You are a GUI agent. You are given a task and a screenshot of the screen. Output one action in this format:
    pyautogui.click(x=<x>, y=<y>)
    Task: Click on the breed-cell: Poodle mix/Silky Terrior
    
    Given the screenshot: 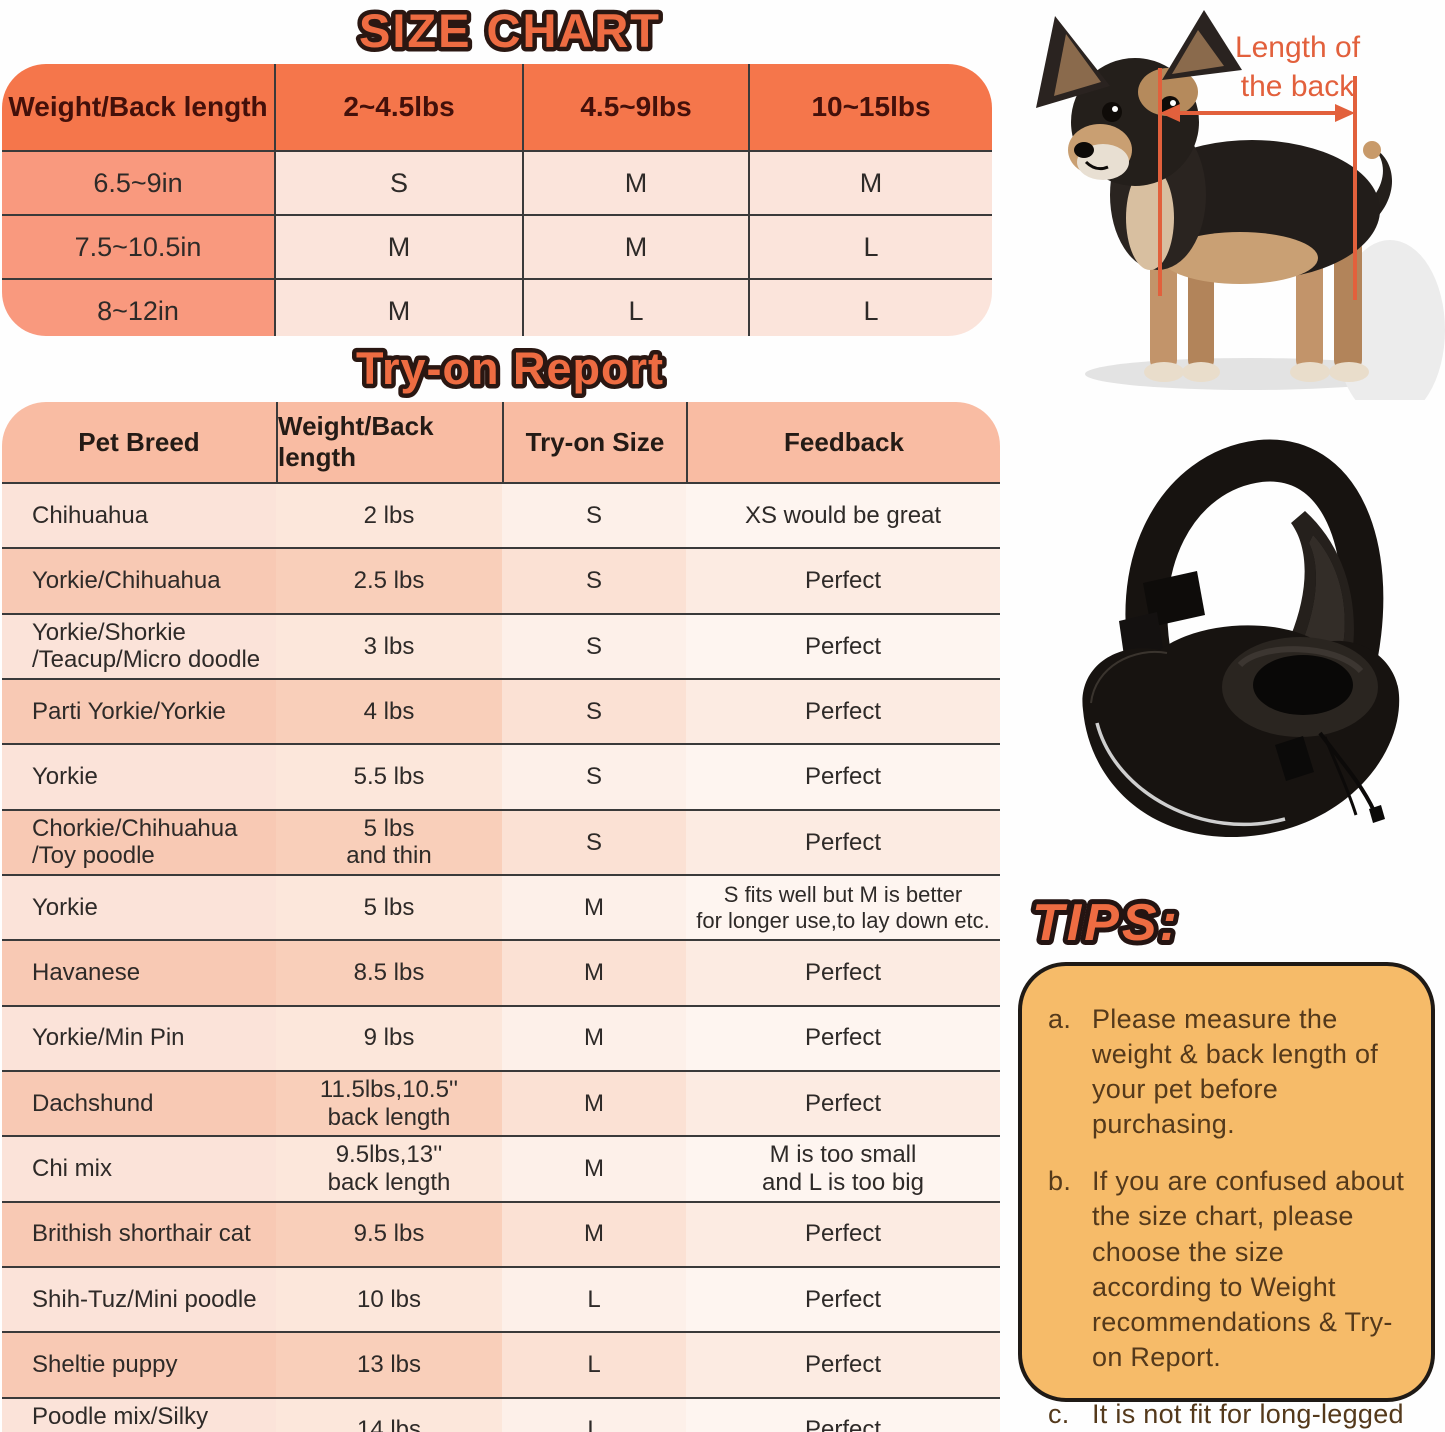 What is the action you would take?
    pyautogui.click(x=139, y=1415)
    